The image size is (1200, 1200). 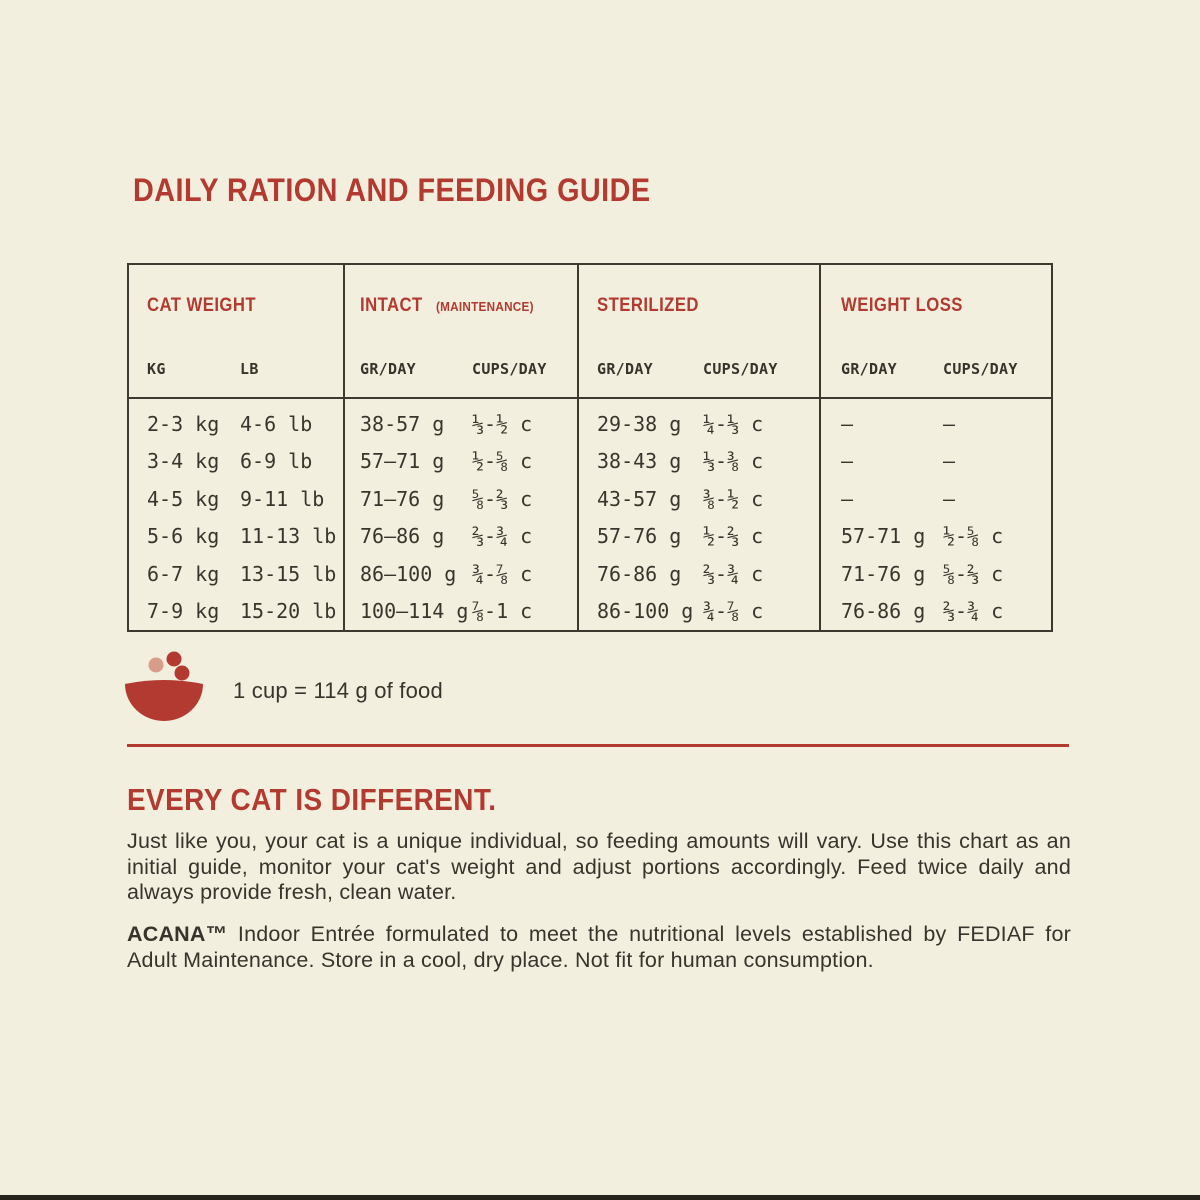 I want to click on table-row: 86-100 g ¾-⅞ c, so click(x=699, y=612).